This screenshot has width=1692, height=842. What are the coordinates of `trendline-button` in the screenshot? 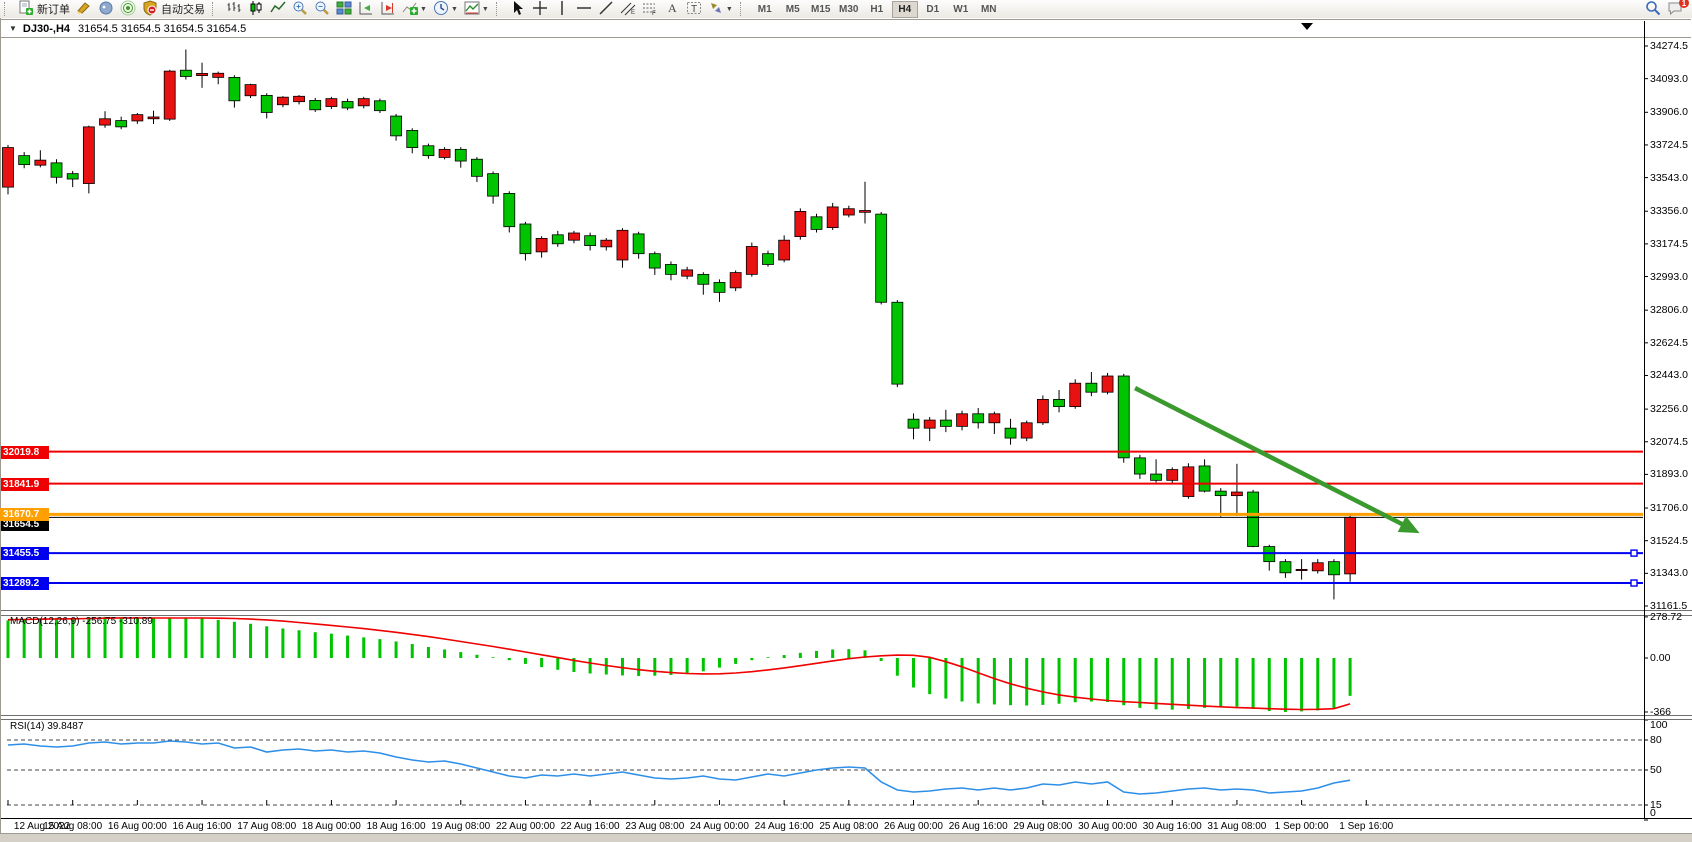 It's located at (606, 8).